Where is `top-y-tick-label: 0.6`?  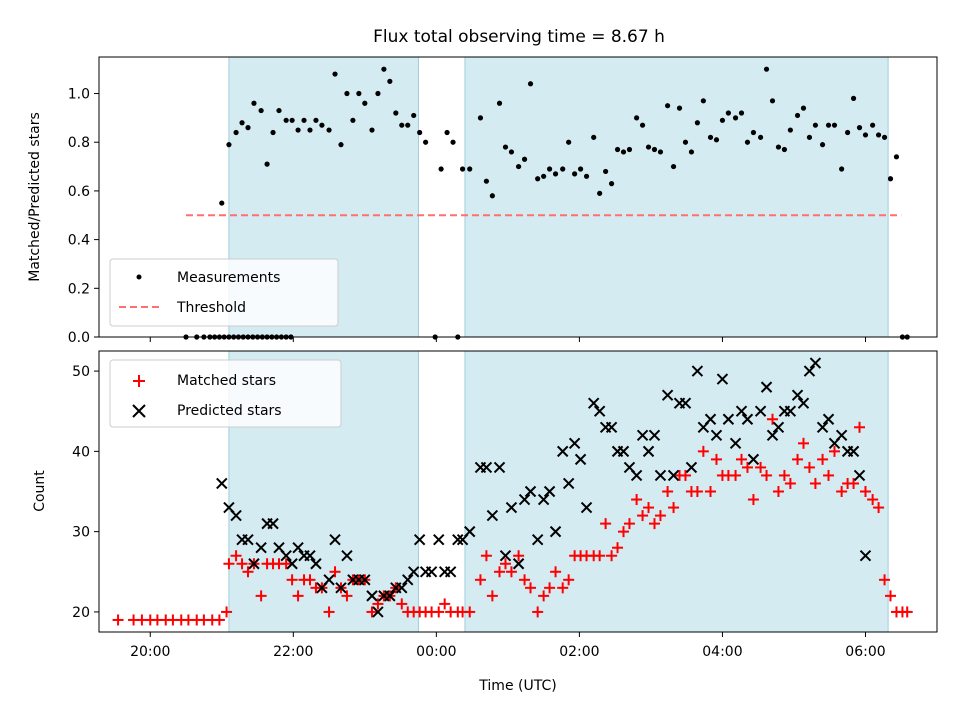 top-y-tick-label: 0.6 is located at coordinates (79, 192).